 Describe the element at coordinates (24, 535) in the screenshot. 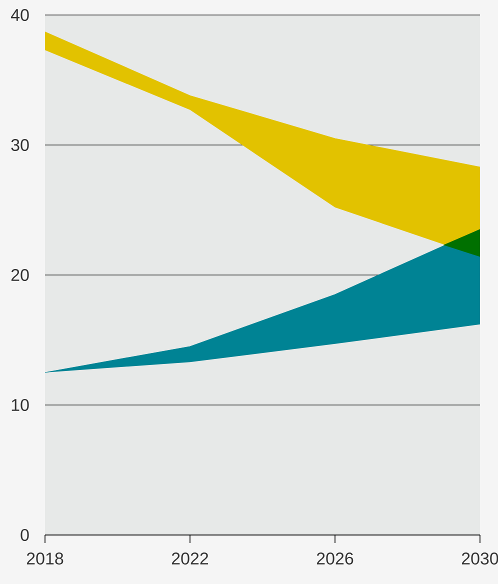

I see `y-tick-label: 0` at that location.